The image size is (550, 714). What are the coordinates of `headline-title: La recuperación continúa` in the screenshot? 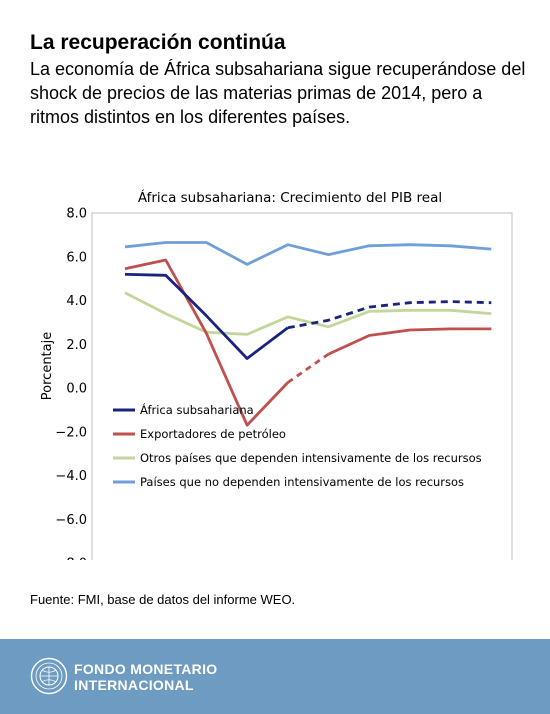 It's located at (158, 42).